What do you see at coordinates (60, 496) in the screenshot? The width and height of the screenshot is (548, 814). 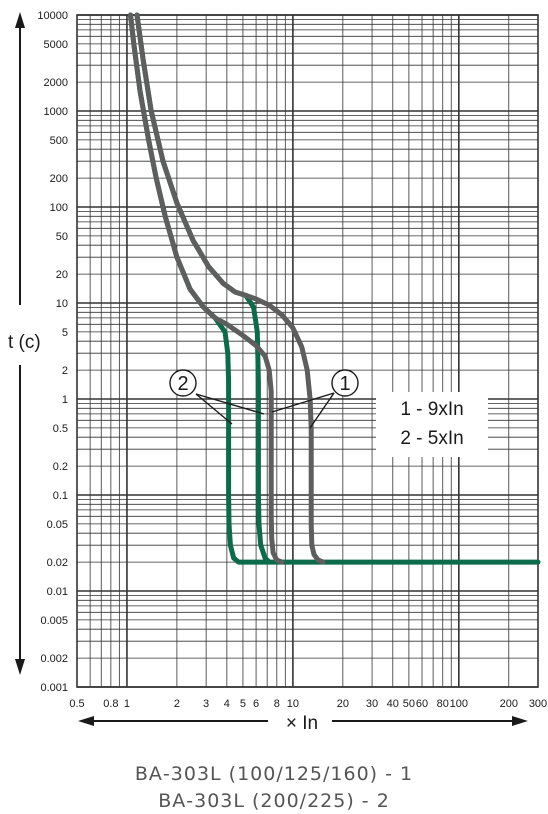 I see `y-tick-label: 0.1` at bounding box center [60, 496].